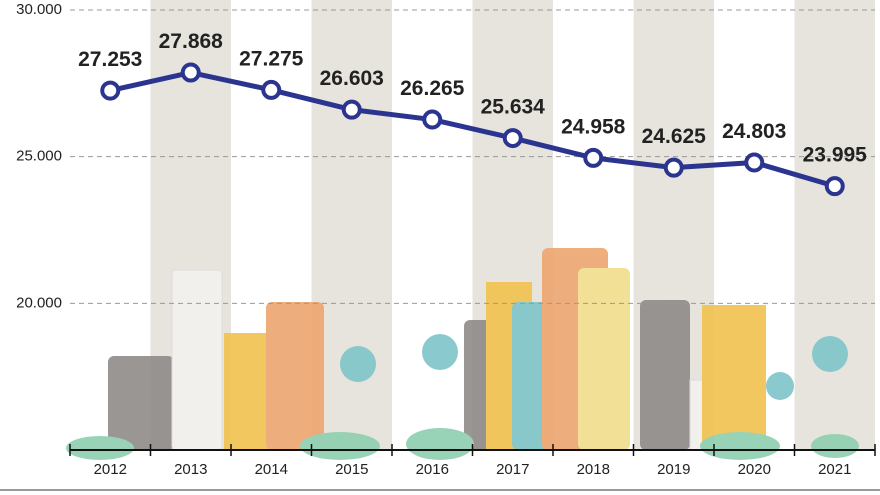 The width and height of the screenshot is (880, 495). I want to click on y-tick-label: 25.000, so click(39, 156).